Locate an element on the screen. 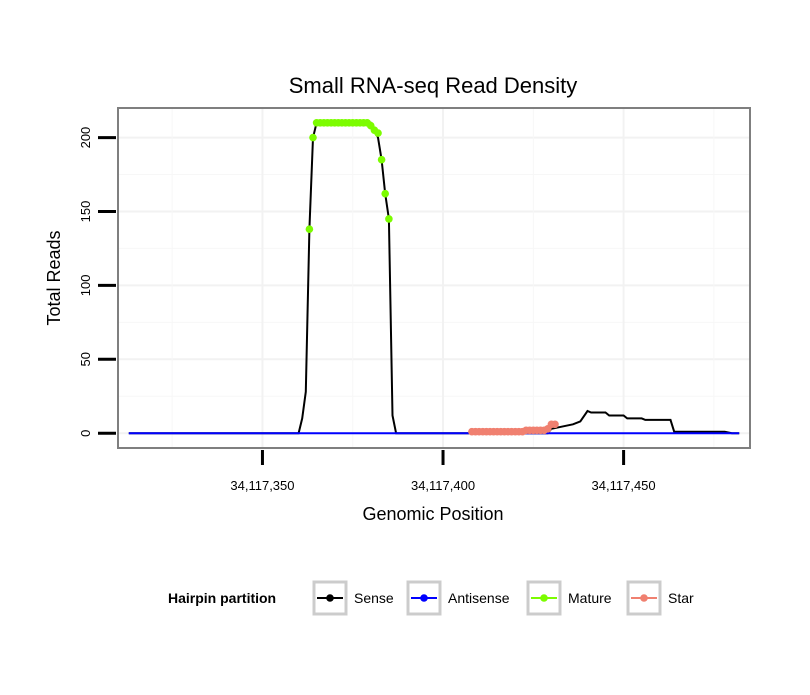 The height and width of the screenshot is (695, 810). legend-item-sense: Sense is located at coordinates (353, 598).